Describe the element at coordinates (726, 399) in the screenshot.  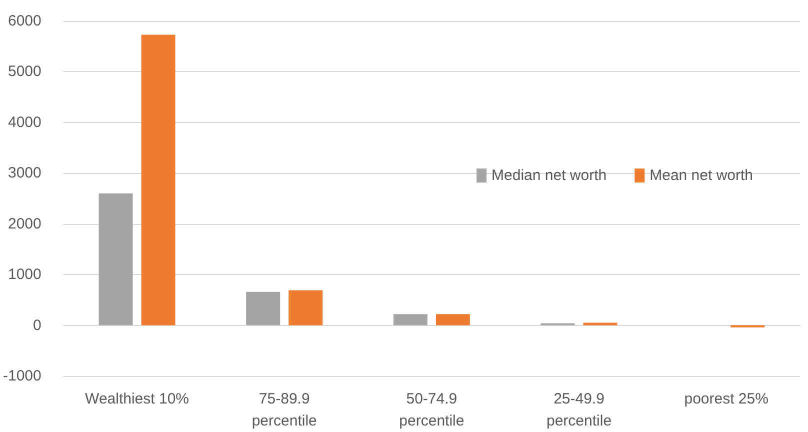
I see `x-tick-label: poorest 25%` at that location.